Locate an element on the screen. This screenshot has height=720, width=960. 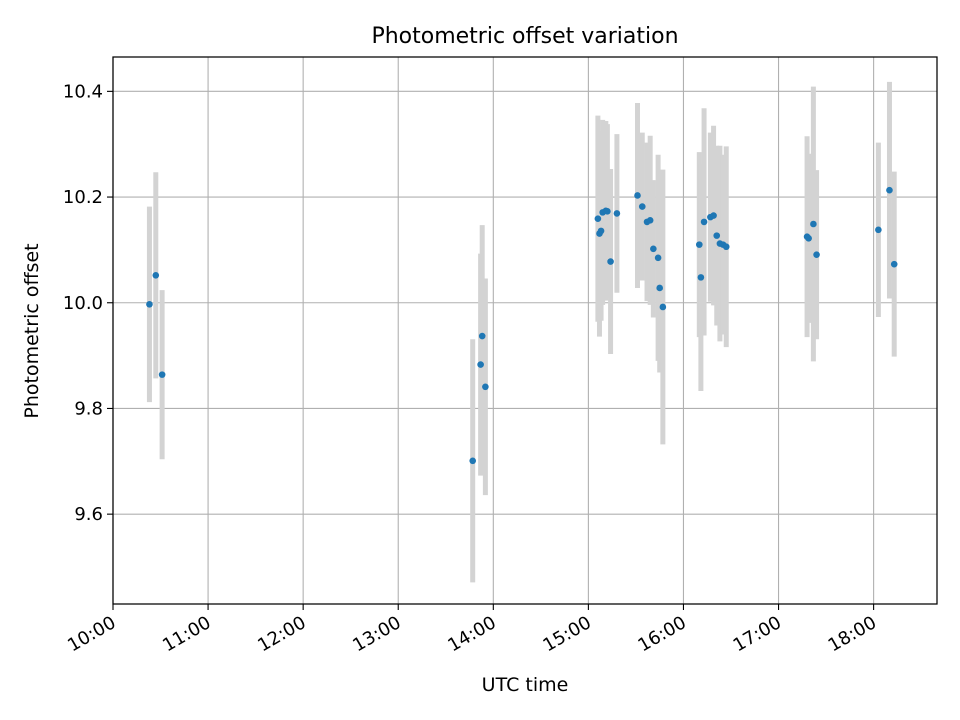
x-axis-label: UTC time is located at coordinates (525, 685).